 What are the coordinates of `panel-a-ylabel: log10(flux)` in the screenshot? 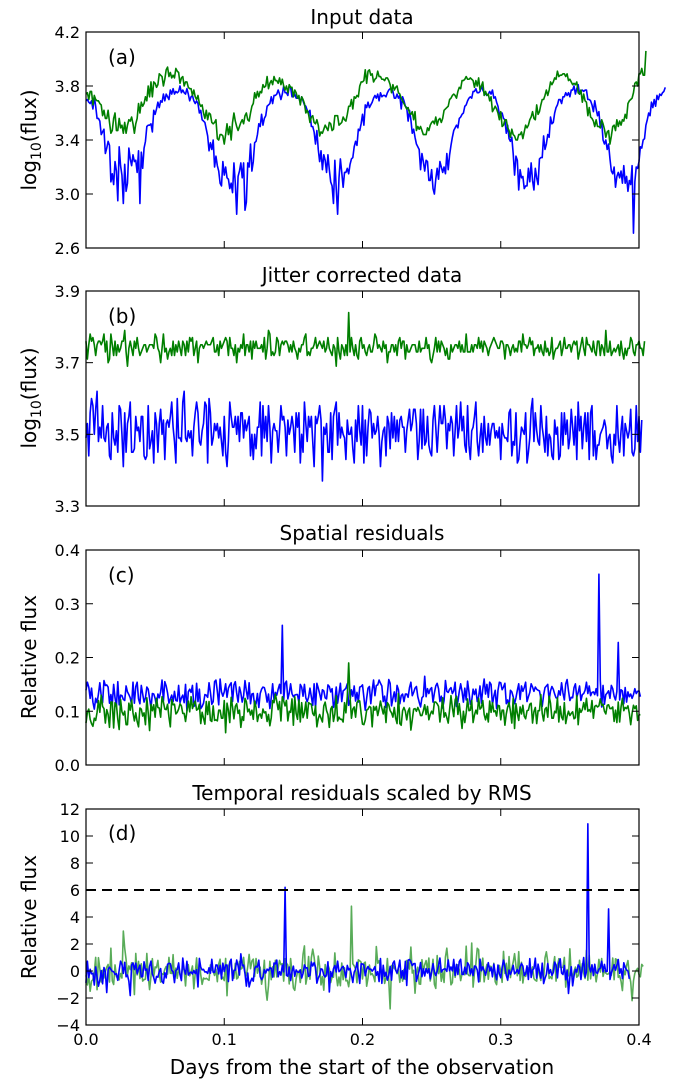 It's located at (31, 139).